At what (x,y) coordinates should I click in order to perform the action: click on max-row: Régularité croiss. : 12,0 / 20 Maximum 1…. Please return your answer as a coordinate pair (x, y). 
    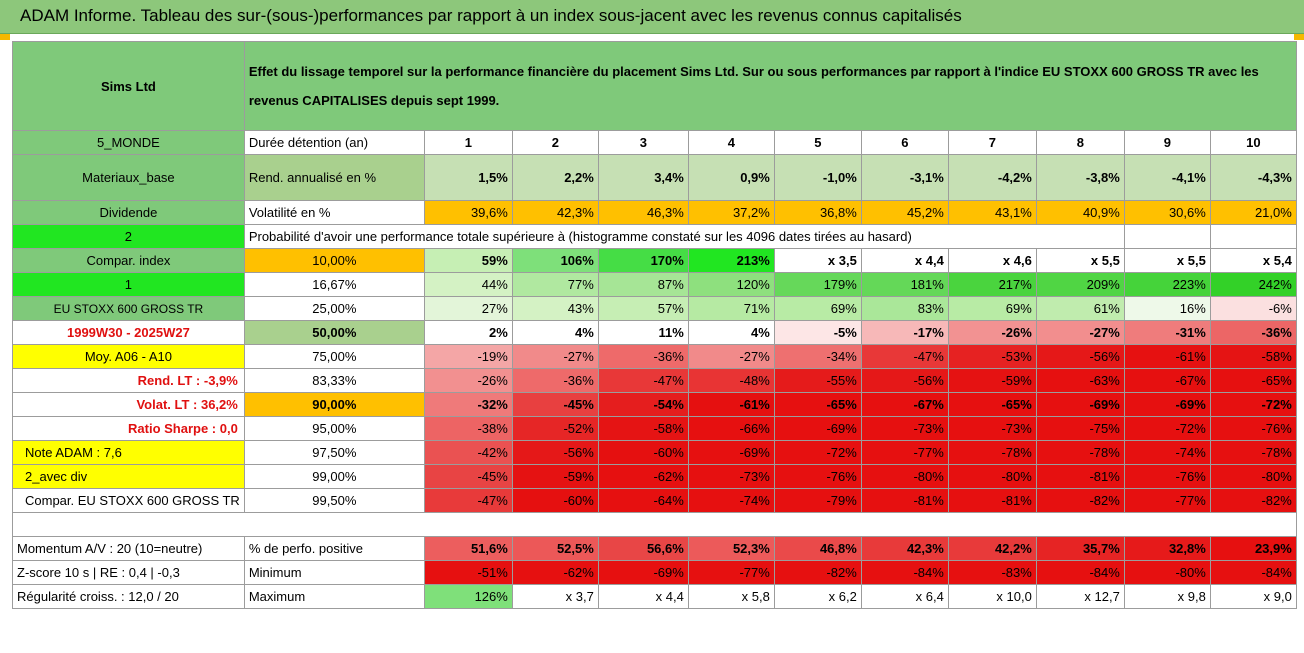
    Looking at the image, I should click on (654, 596).